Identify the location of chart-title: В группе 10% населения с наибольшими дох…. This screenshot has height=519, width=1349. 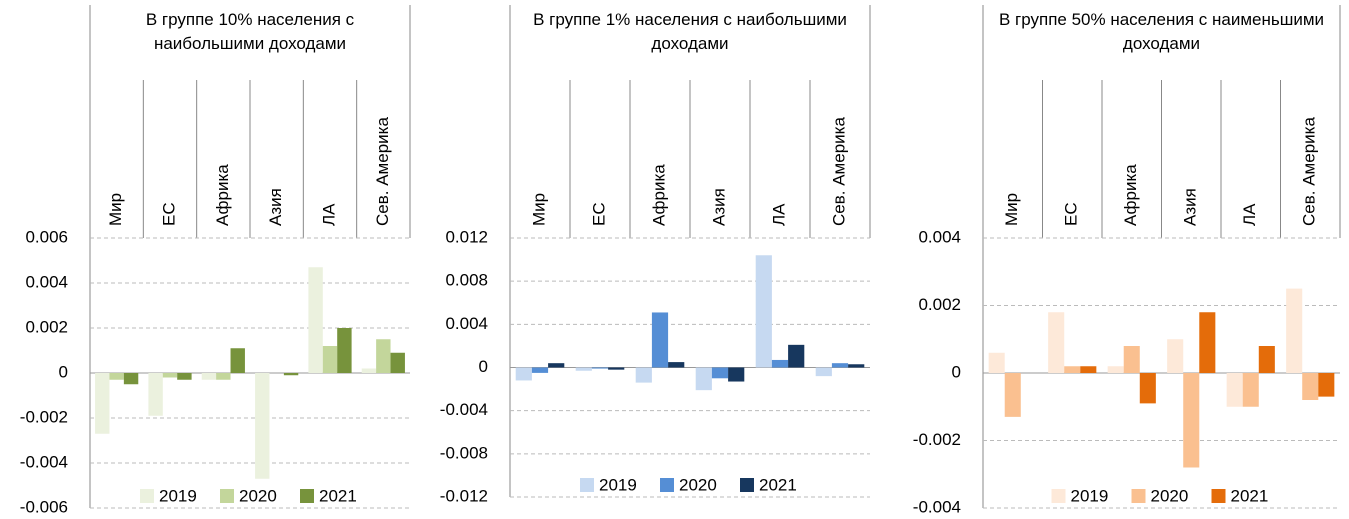
(250, 31).